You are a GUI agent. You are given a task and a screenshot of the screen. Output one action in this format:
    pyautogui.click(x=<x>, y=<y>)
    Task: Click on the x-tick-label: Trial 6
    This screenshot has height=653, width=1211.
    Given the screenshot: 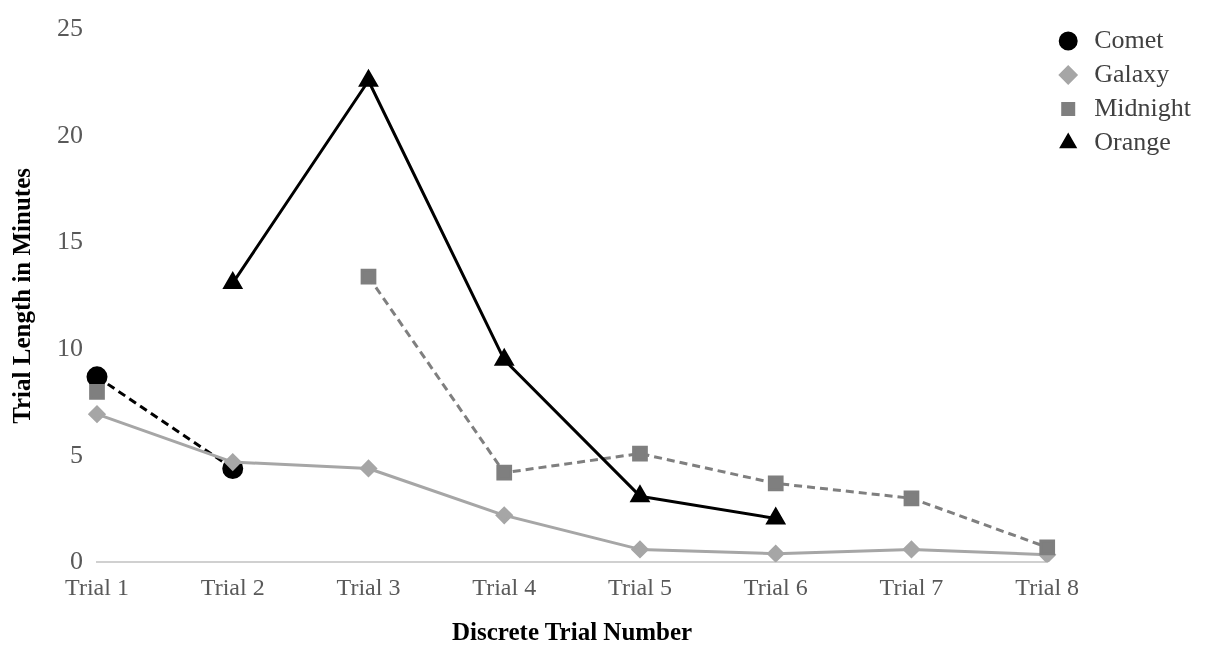 What is the action you would take?
    pyautogui.click(x=775, y=586)
    